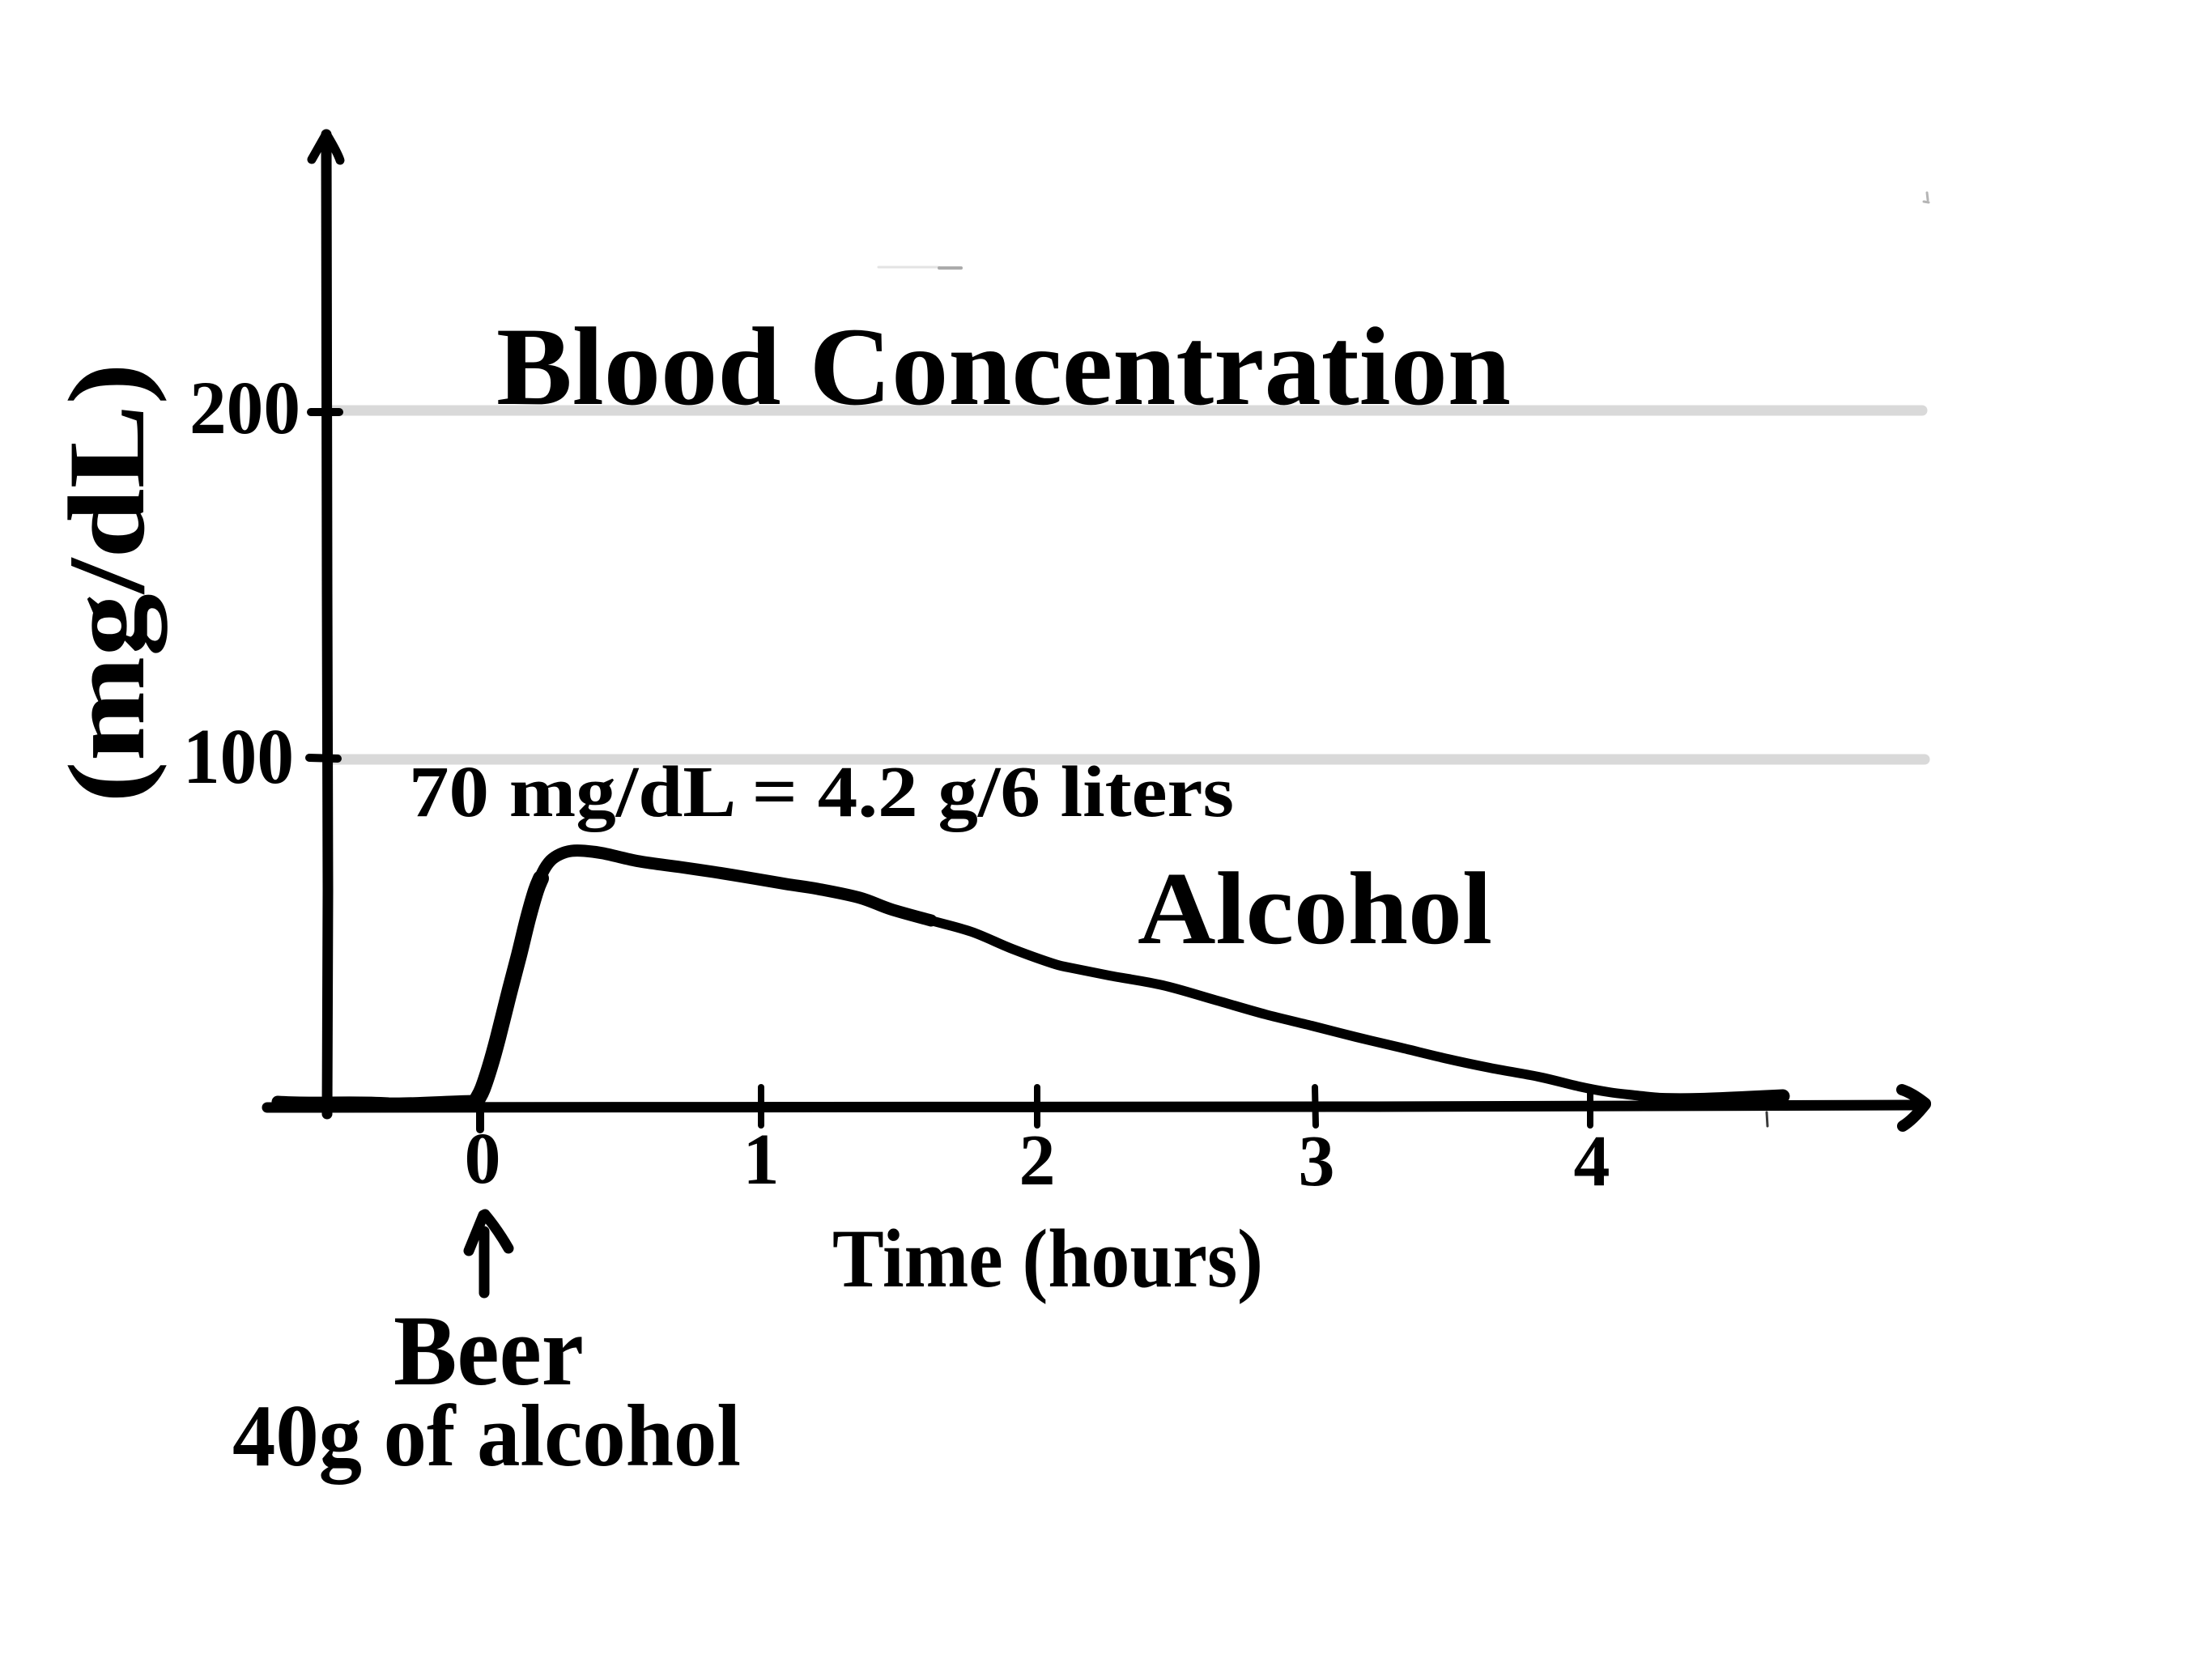  I want to click on svg-text: 200, so click(244, 408).